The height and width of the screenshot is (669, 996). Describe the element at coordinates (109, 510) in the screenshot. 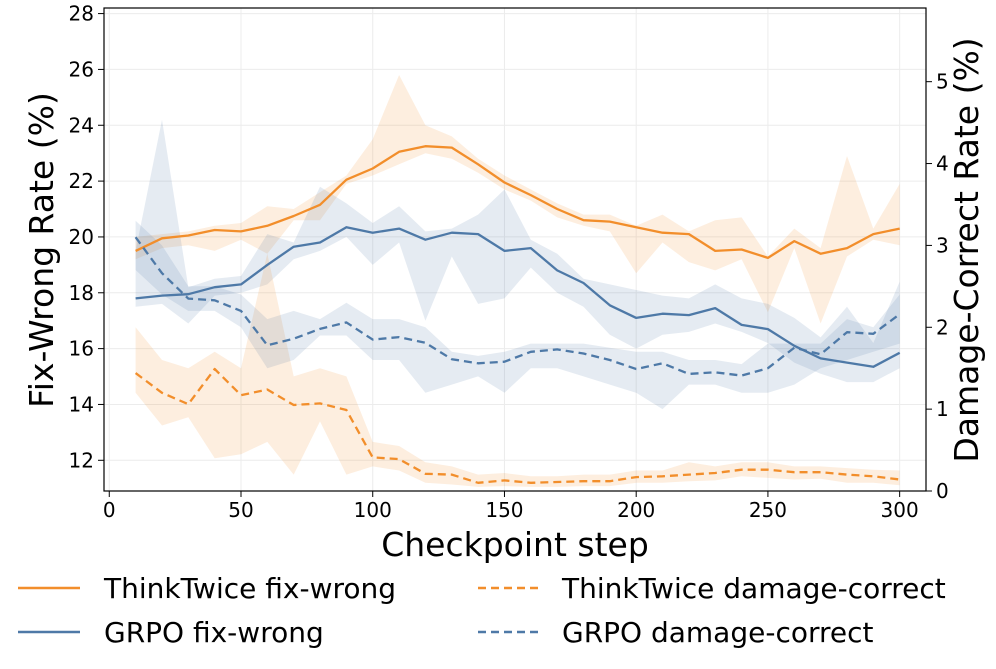

I see `x-tick-label: 0` at that location.